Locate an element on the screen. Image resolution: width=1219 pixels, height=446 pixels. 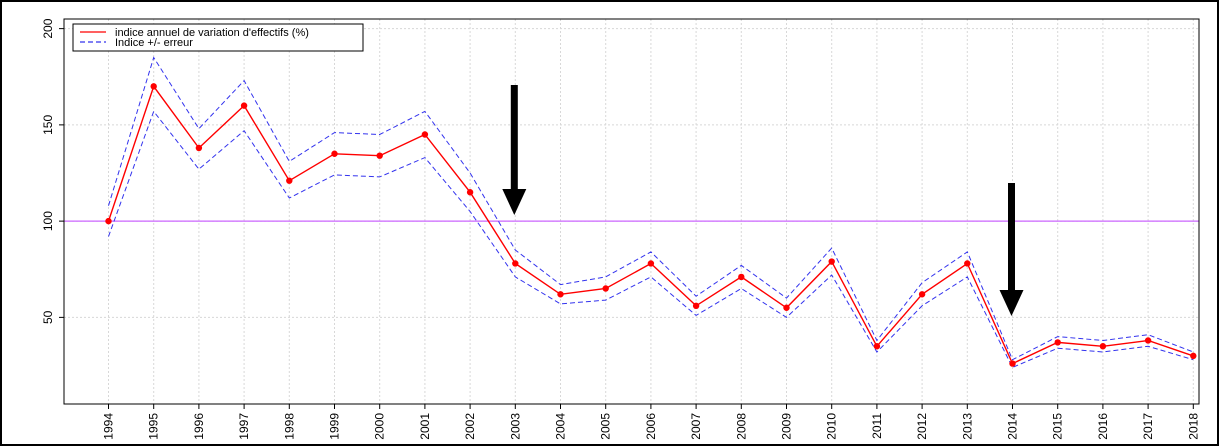
x-tick-label: 2014 is located at coordinates (1013, 426).